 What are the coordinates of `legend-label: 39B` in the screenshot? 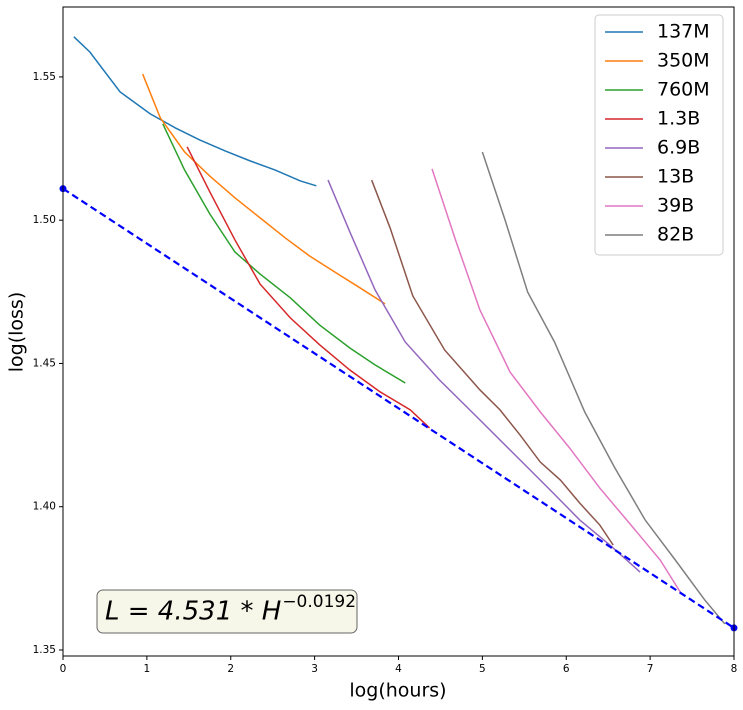 It's located at (675, 206).